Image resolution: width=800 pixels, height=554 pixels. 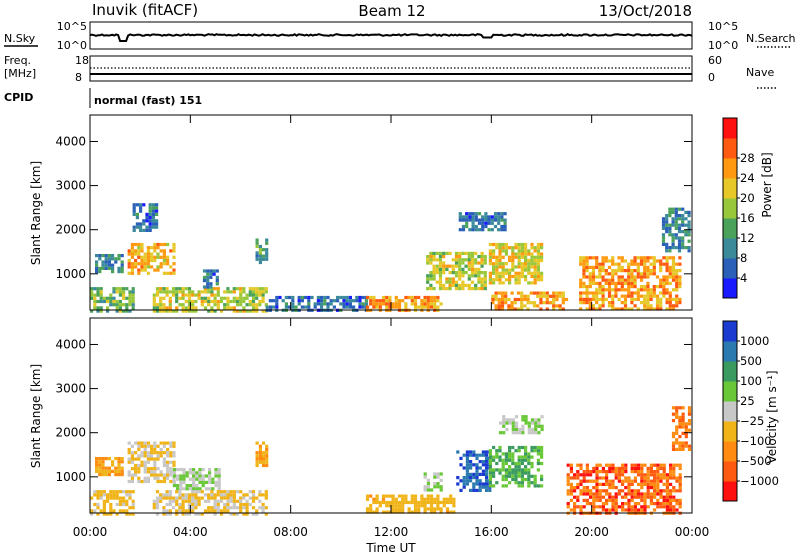 I want to click on cpid-value: normal (fast) 151, so click(x=148, y=100).